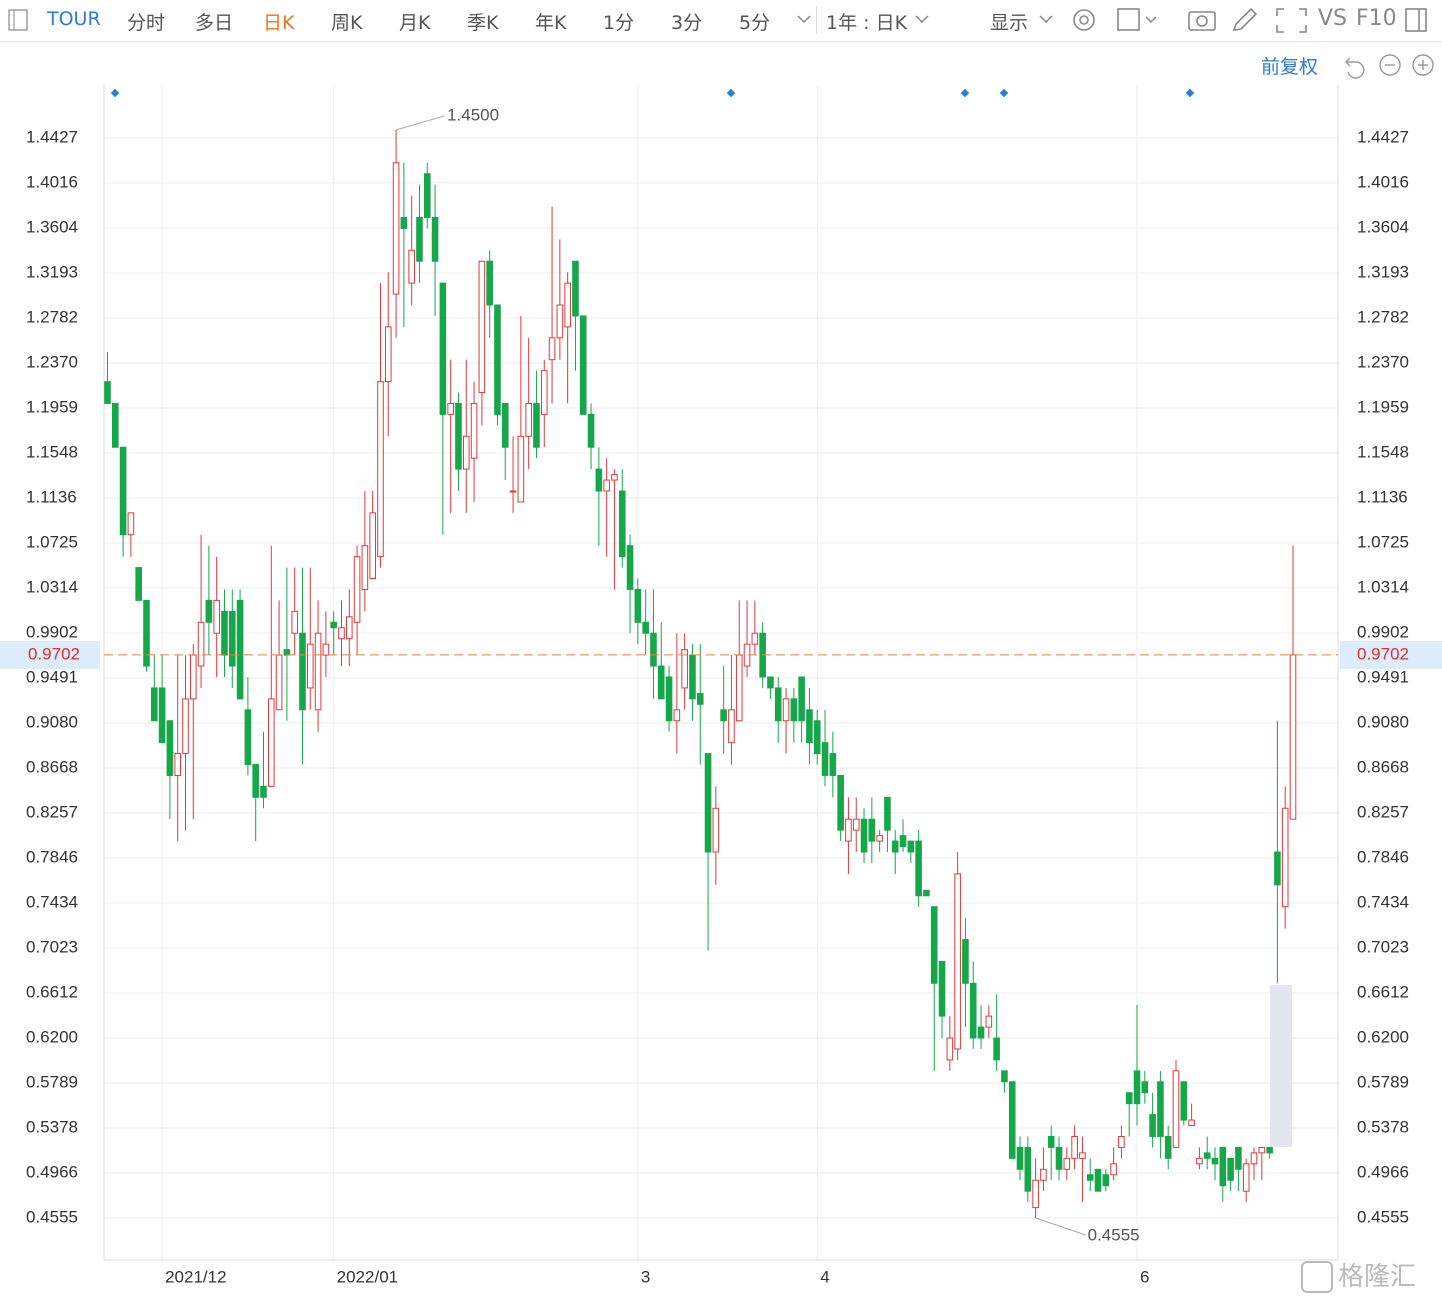 This screenshot has width=1442, height=1302. What do you see at coordinates (755, 23) in the screenshot?
I see `period-tab: 5分` at bounding box center [755, 23].